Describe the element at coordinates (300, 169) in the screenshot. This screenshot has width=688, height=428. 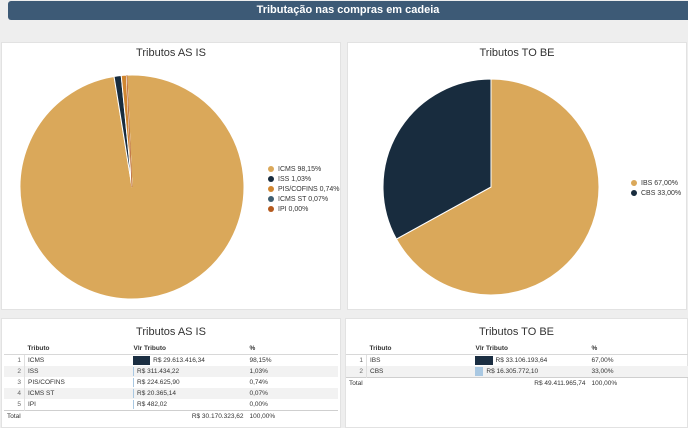
I see `legend-label: ICMS 98,15%` at that location.